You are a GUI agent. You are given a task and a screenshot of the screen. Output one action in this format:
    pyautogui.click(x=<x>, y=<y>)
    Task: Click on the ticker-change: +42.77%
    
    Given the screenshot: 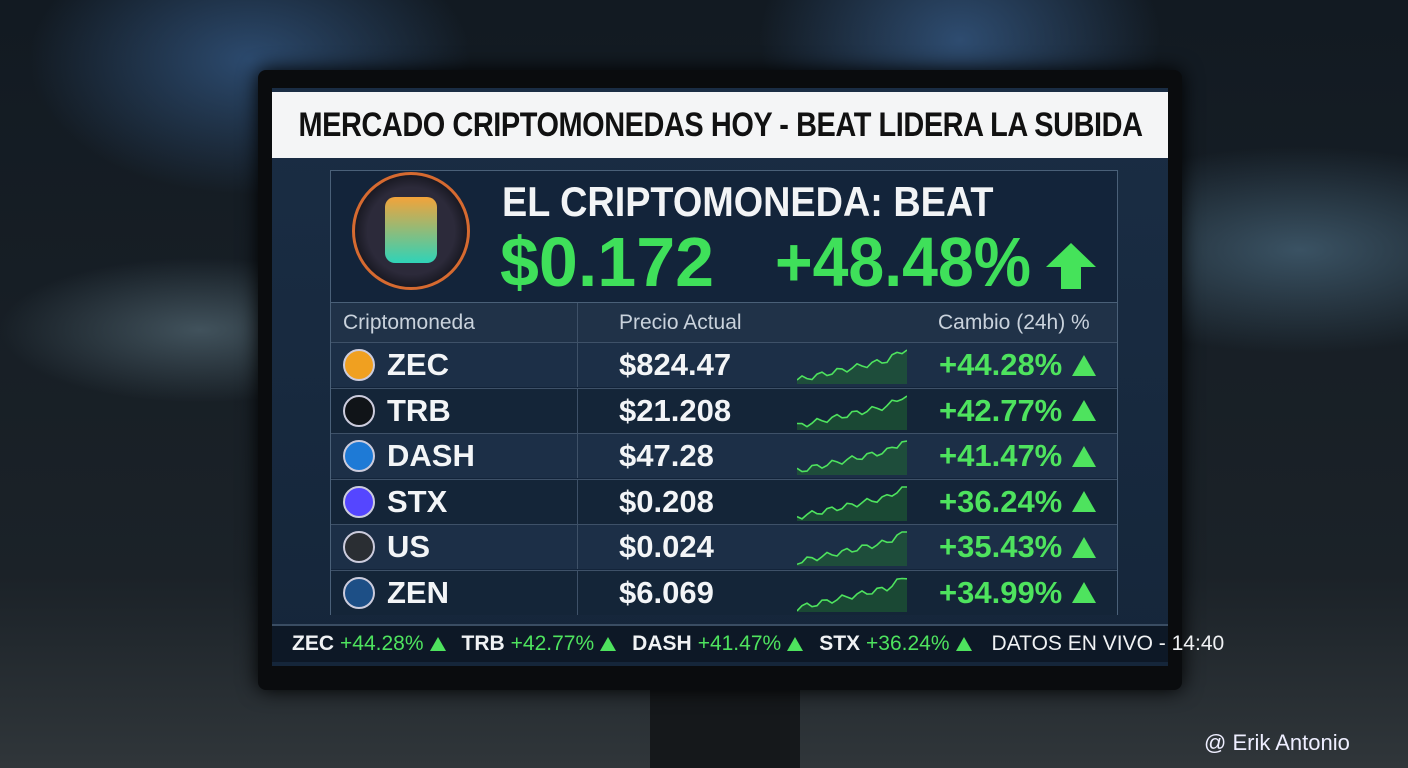 What is the action you would take?
    pyautogui.click(x=552, y=643)
    